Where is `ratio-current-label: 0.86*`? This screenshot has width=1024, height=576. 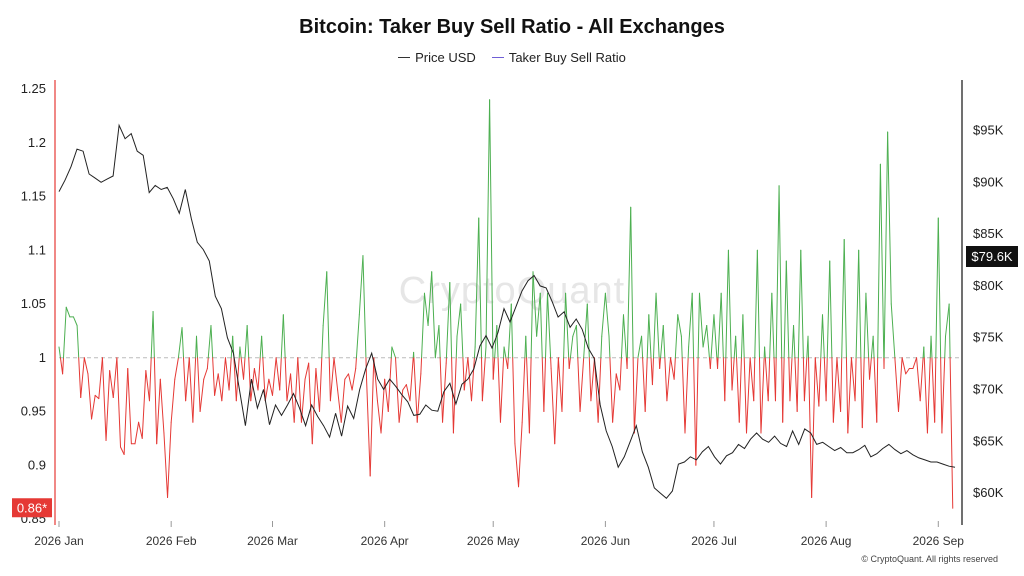 ratio-current-label: 0.86* is located at coordinates (32, 507).